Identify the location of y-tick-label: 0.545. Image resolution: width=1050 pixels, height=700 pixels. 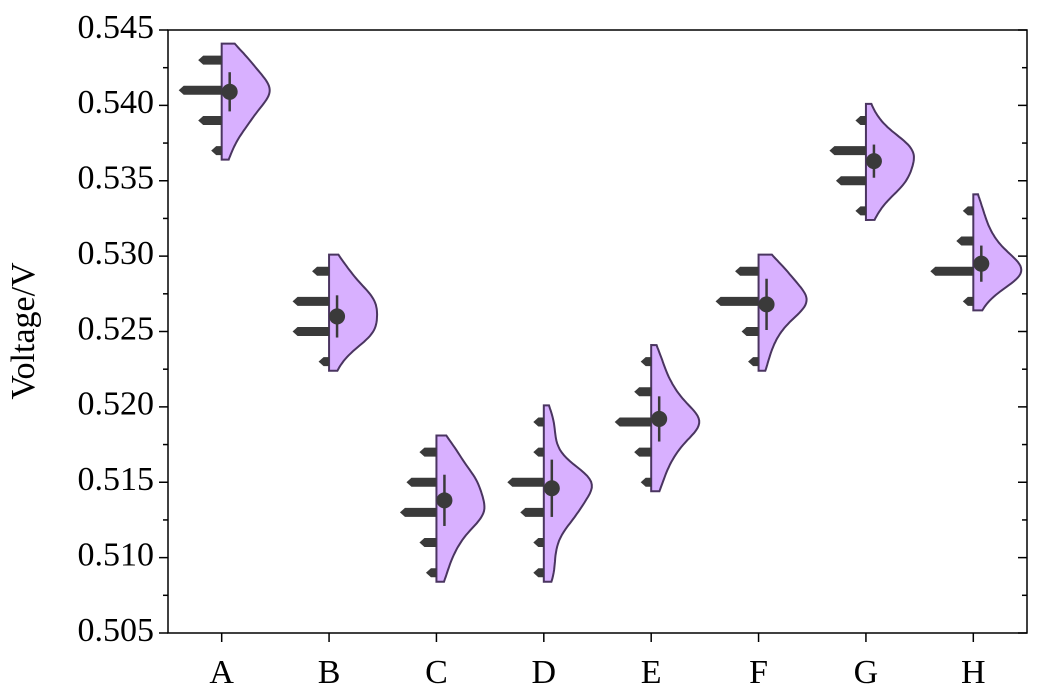
(116, 27).